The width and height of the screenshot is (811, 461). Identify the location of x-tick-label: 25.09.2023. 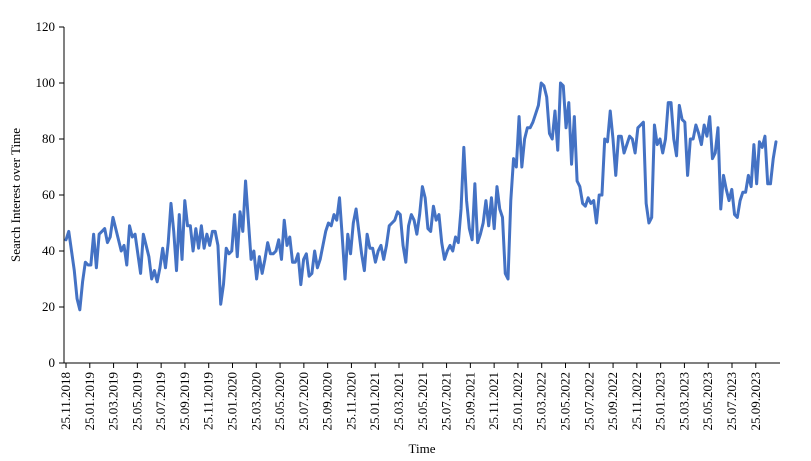
(755, 401).